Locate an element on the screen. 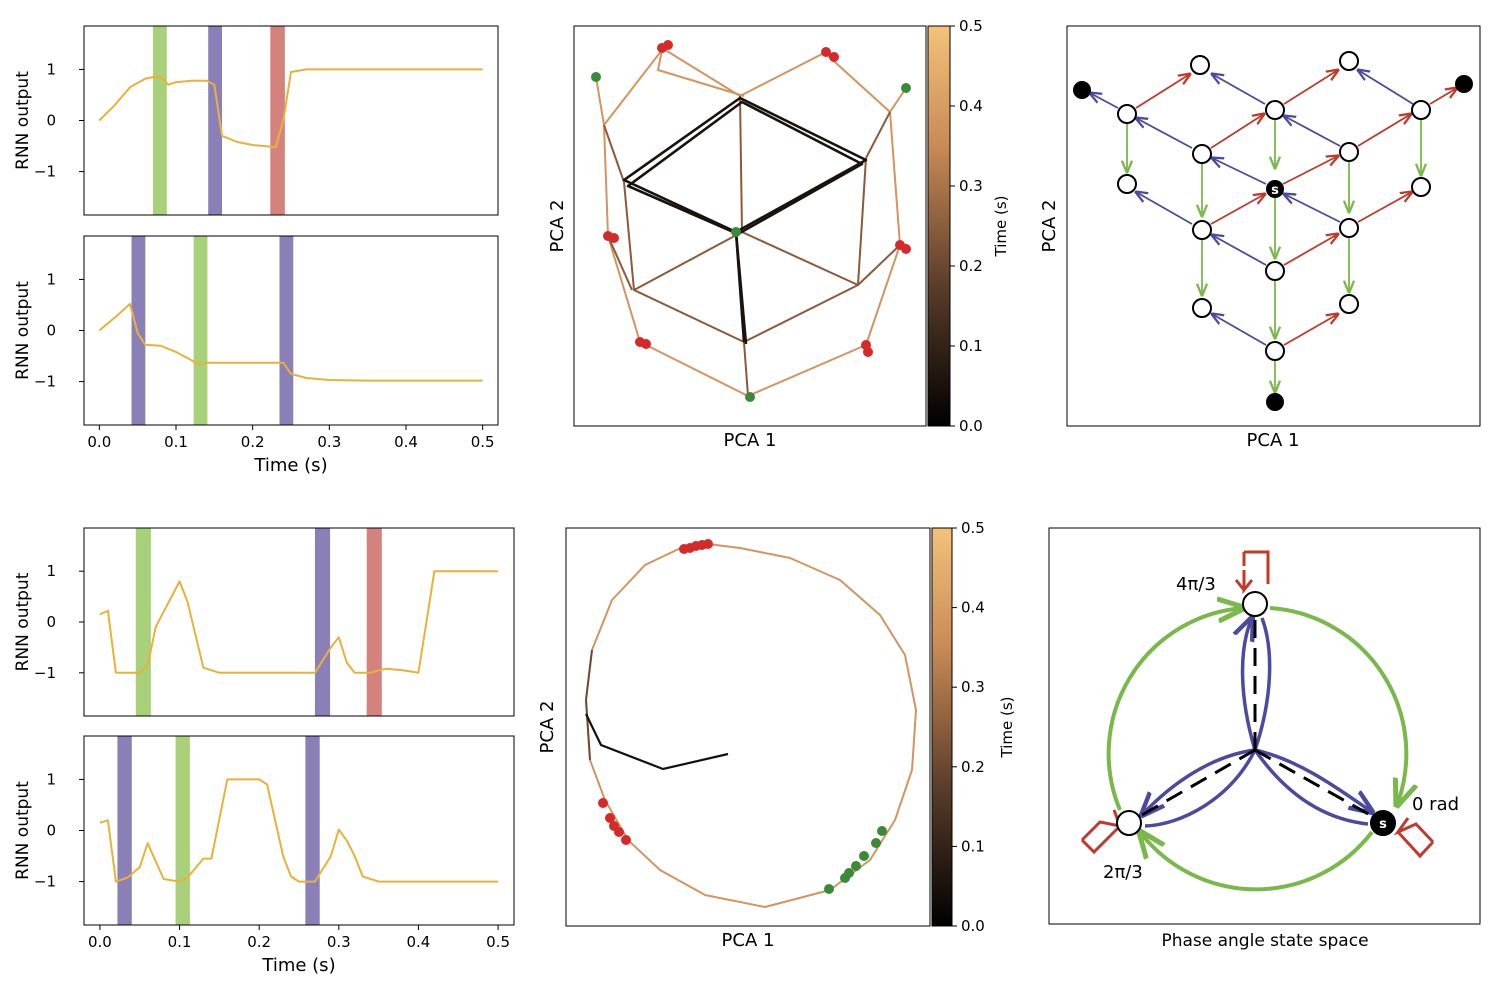 This screenshot has height=1000, width=1500. x-tick-label: 0.3 is located at coordinates (339, 942).